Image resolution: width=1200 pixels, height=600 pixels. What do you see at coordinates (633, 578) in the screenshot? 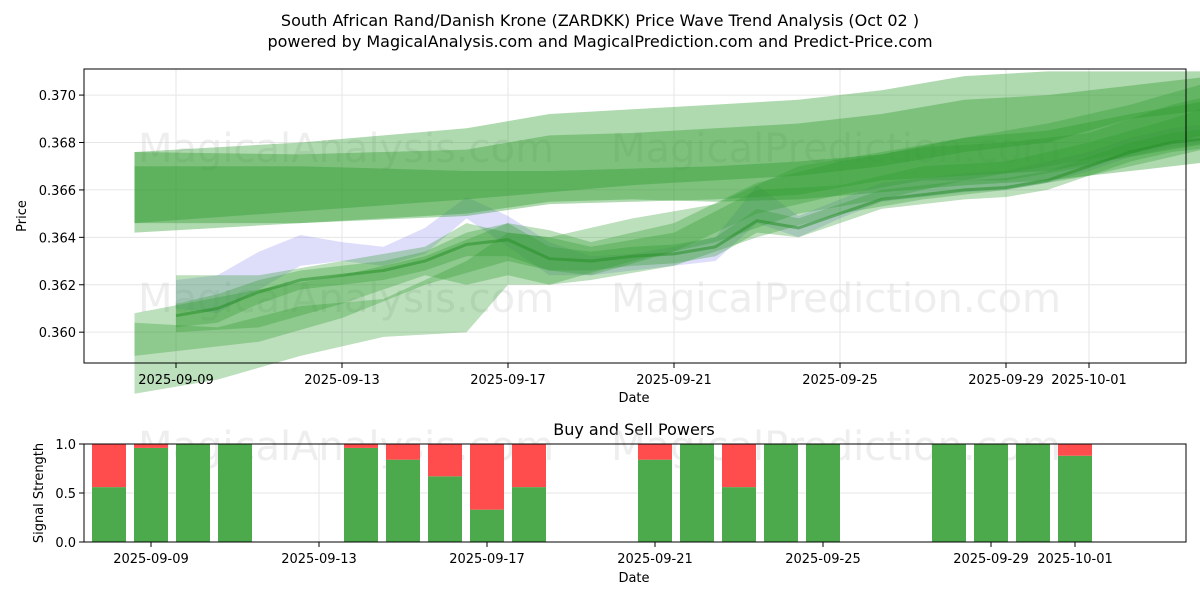
I see `bottom-x-axis-label: Date` at bounding box center [633, 578].